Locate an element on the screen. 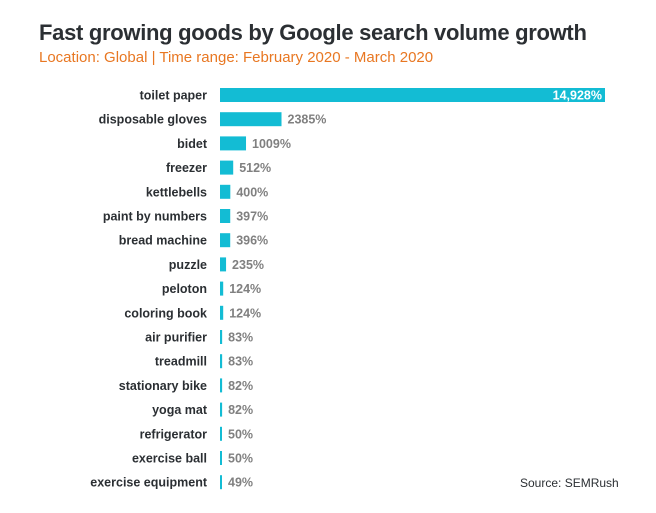 This screenshot has width=656, height=513. bar-peloton is located at coordinates (222, 288).